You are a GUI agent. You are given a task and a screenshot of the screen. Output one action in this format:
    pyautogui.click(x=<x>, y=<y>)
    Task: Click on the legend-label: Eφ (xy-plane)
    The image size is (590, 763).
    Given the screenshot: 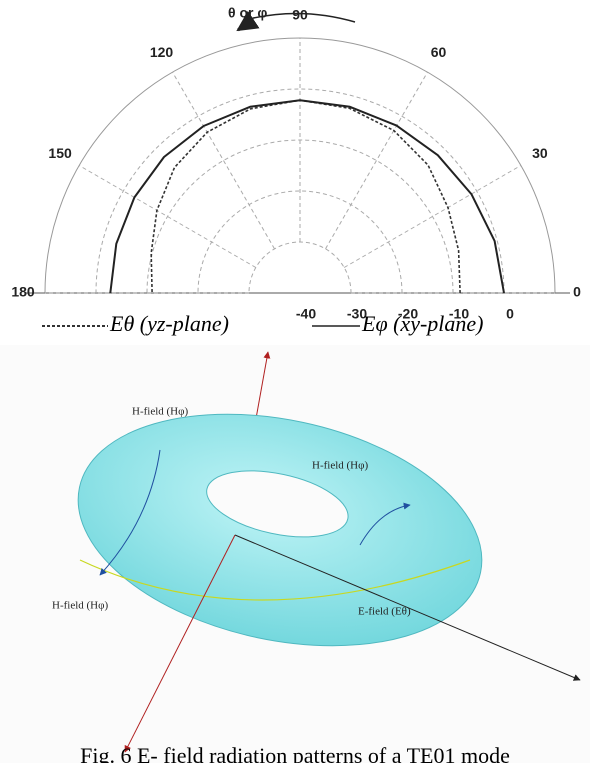 What is the action you would take?
    pyautogui.click(x=422, y=323)
    